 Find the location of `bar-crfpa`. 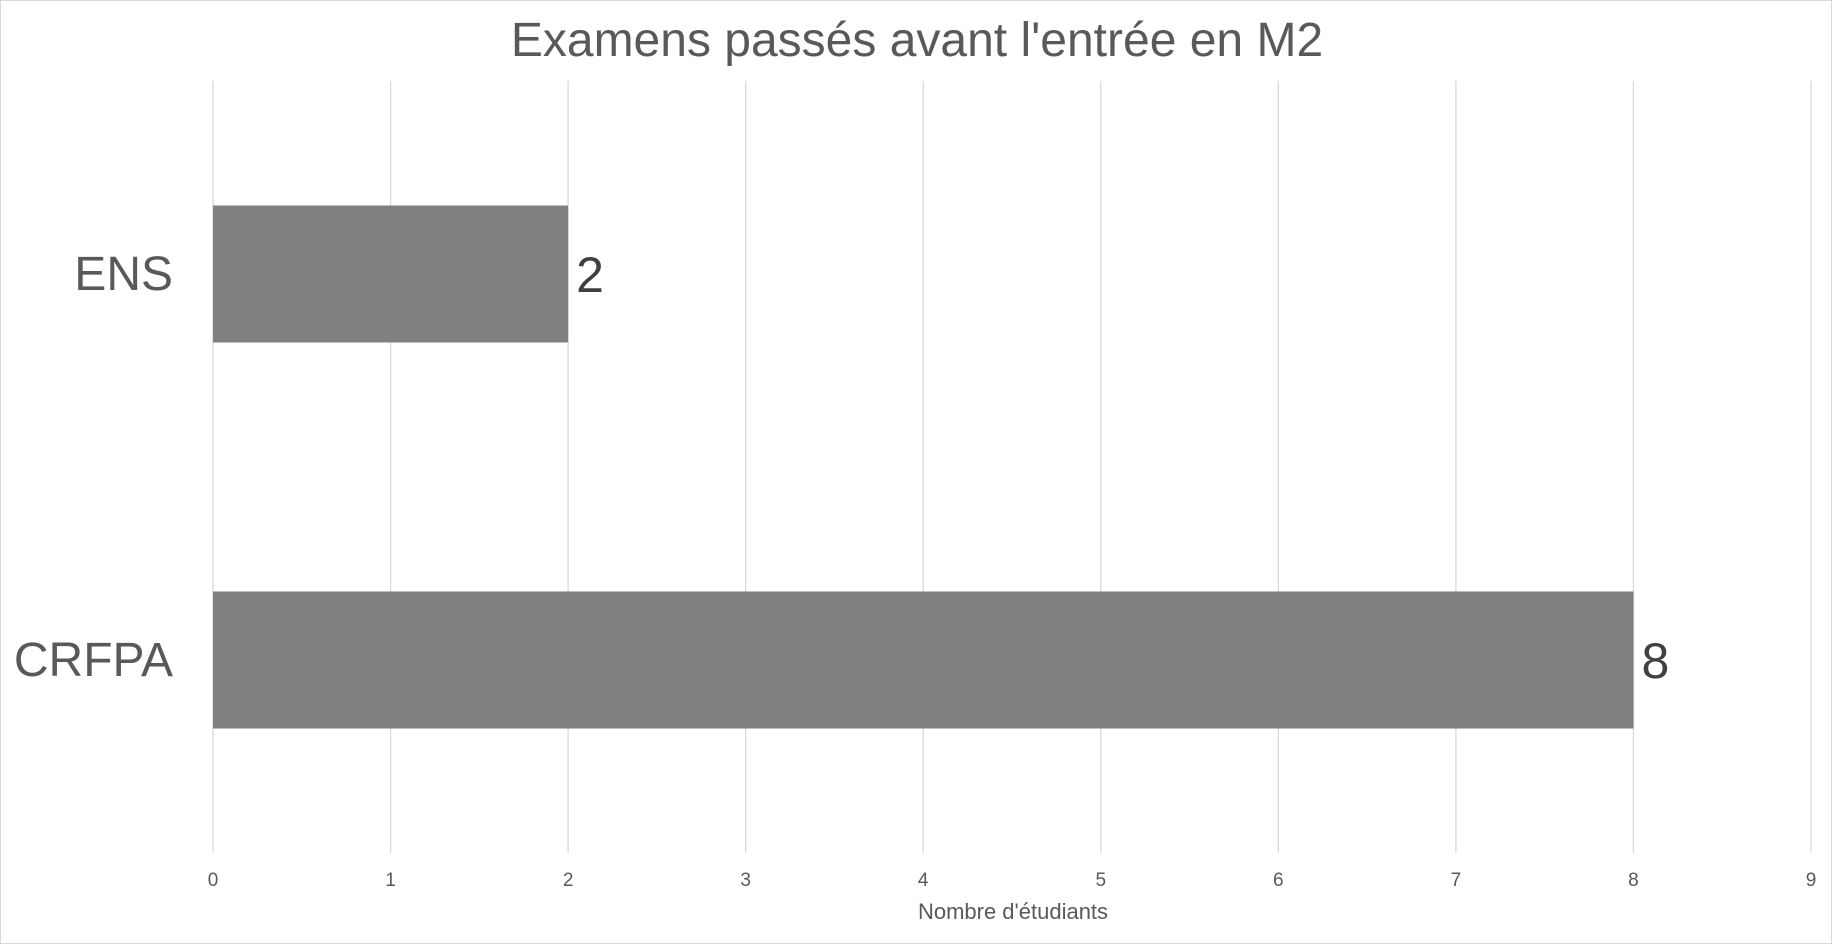

bar-crfpa is located at coordinates (923, 660).